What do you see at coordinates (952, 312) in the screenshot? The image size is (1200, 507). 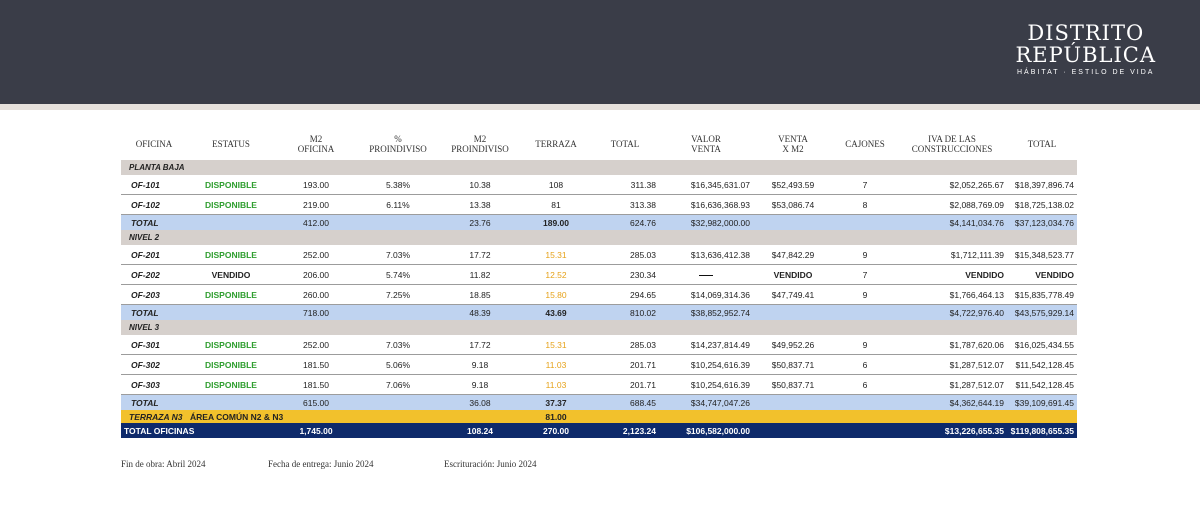 I see `iva-cell: $4,722,976.40` at bounding box center [952, 312].